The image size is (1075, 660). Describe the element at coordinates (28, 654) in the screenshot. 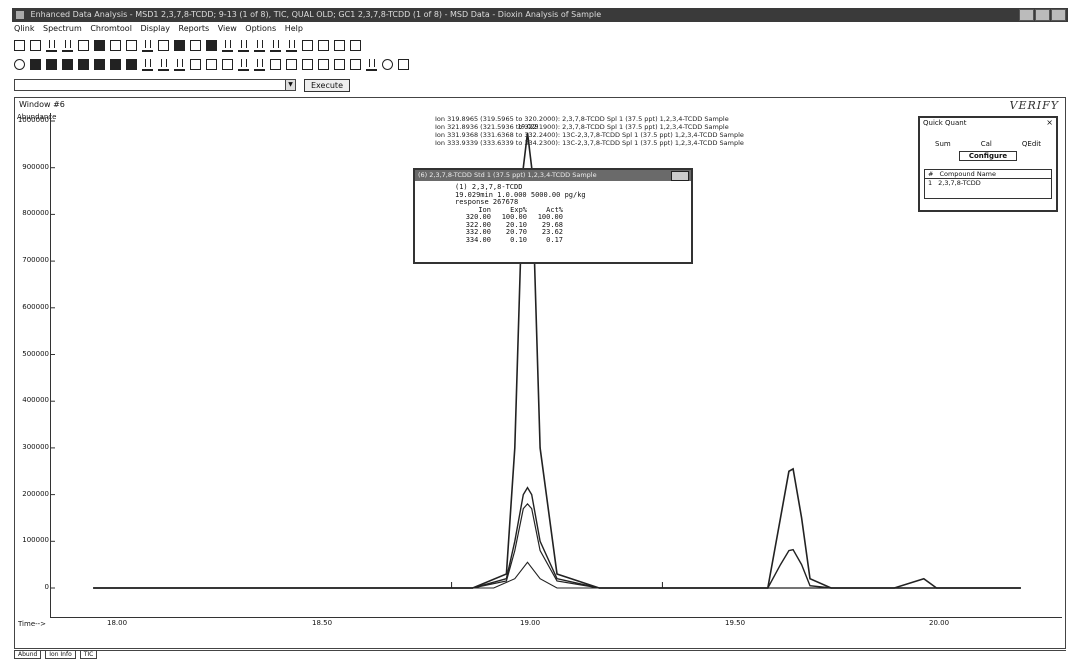

I see `tab-abund: Abund` at that location.